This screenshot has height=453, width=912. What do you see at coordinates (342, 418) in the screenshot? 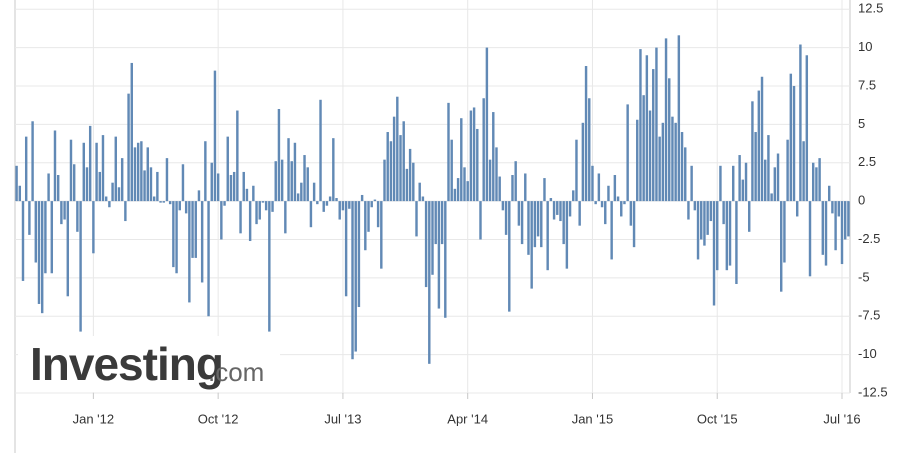
I see `x-tick-label: Jul '13` at bounding box center [342, 418].